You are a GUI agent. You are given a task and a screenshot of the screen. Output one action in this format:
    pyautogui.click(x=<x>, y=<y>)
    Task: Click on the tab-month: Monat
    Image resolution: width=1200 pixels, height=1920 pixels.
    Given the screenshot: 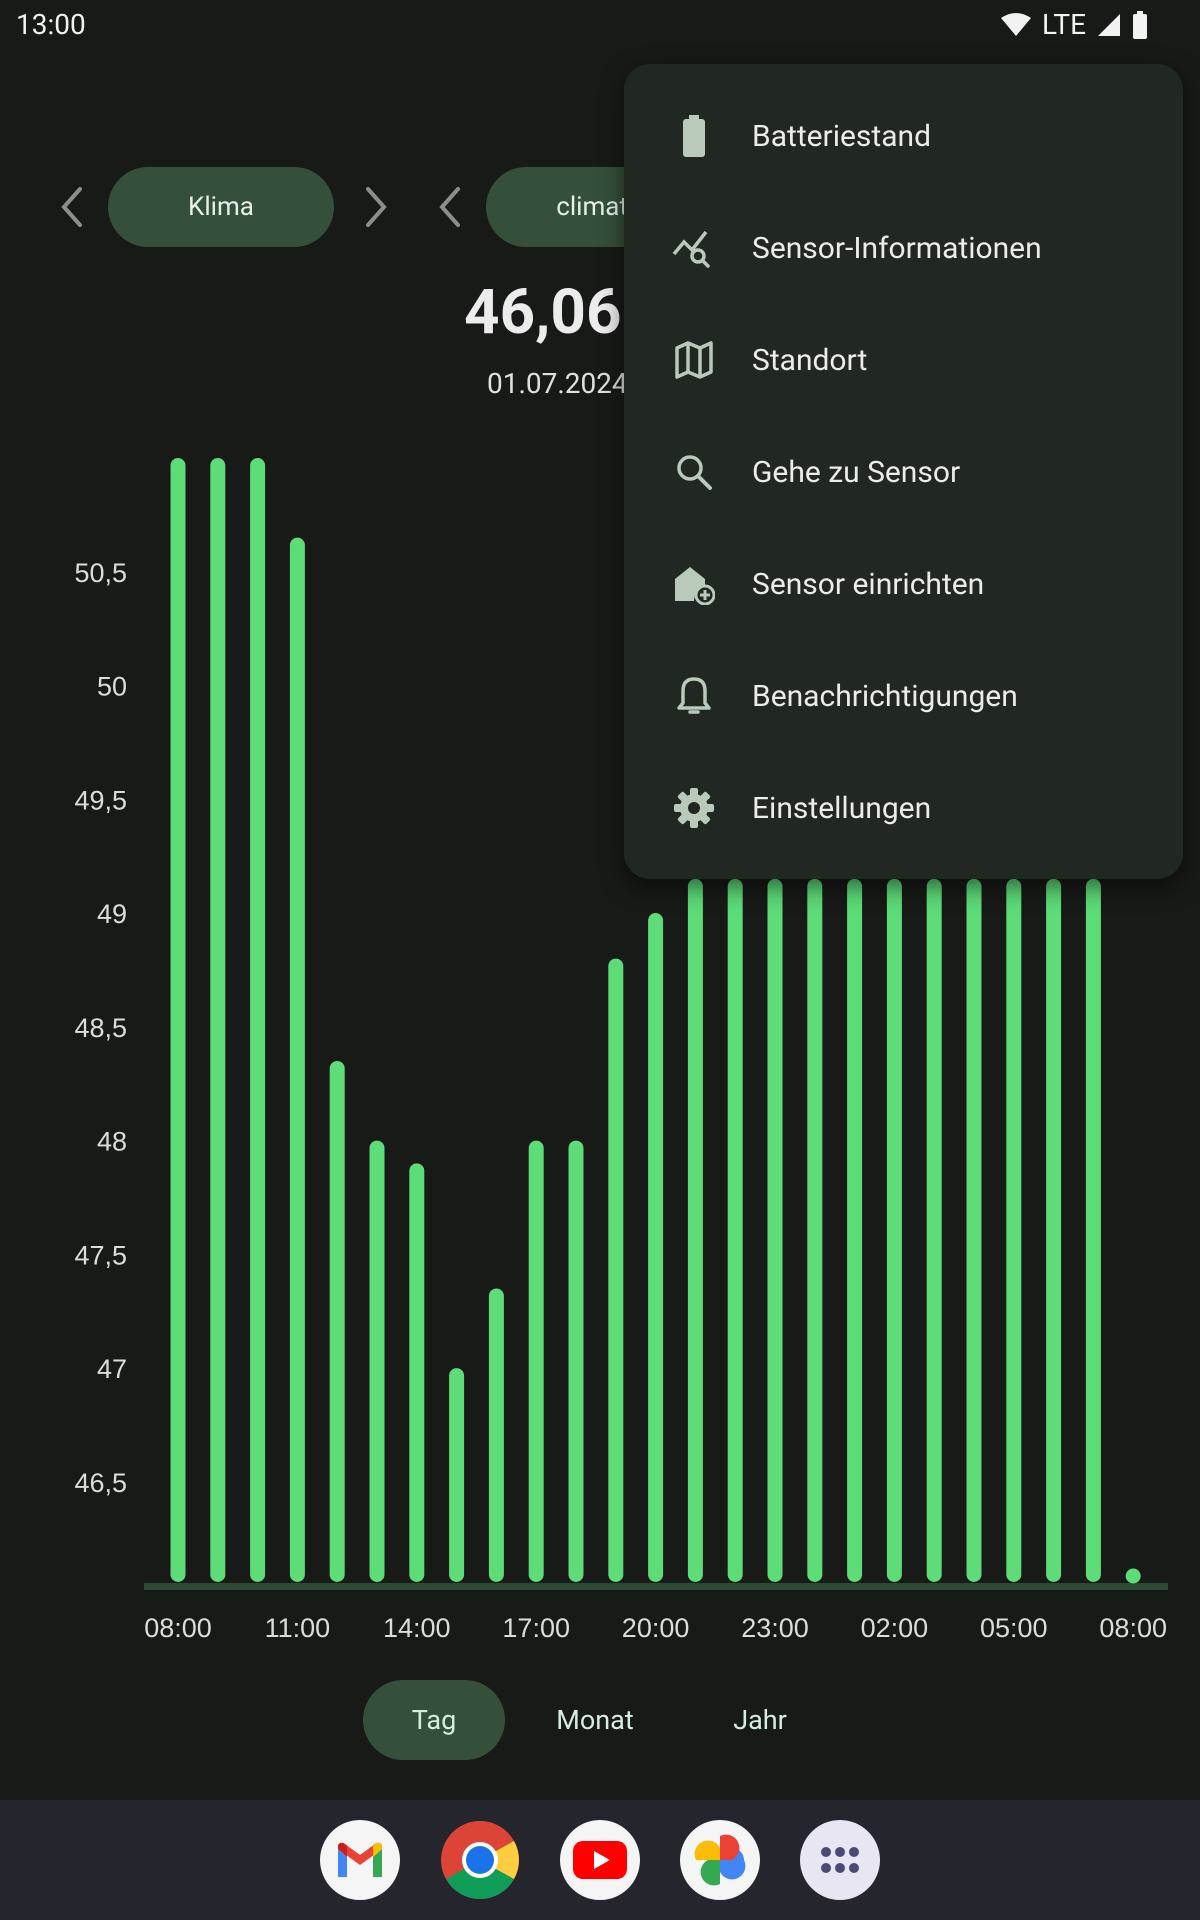 What is the action you would take?
    pyautogui.click(x=595, y=1720)
    